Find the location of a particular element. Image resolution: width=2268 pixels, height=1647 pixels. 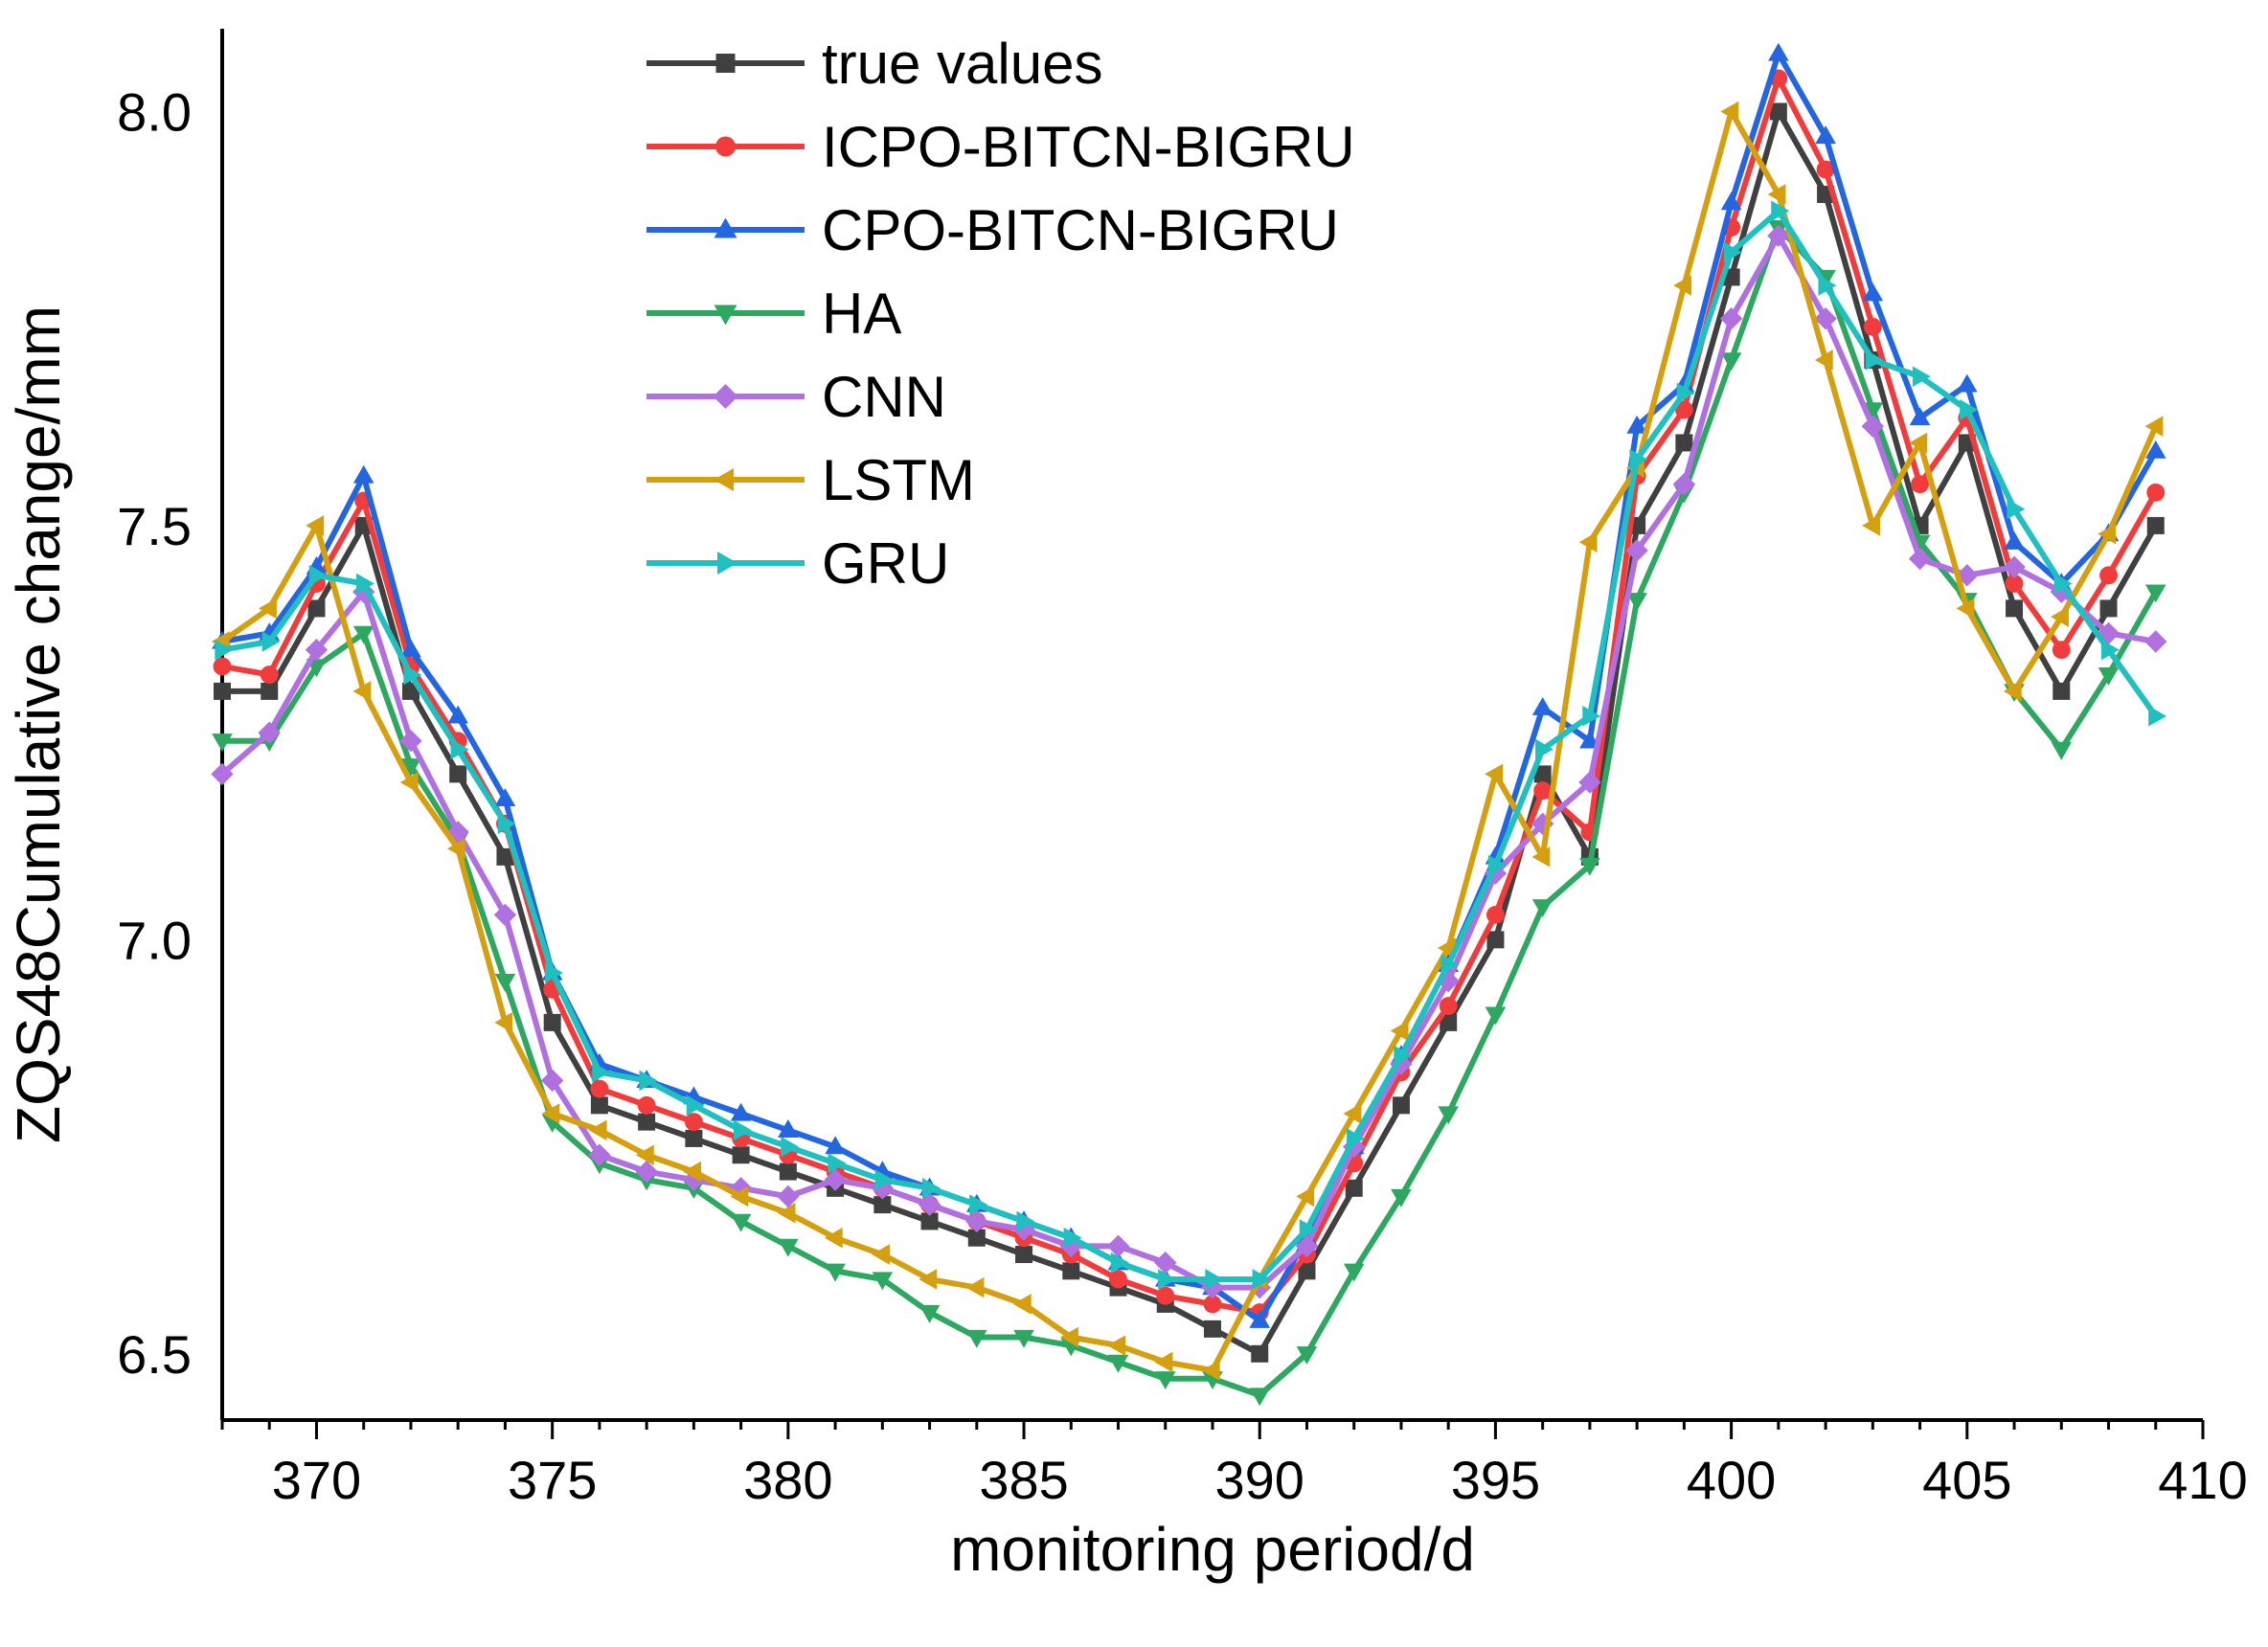

legend-item-ha: HA is located at coordinates (773, 314).